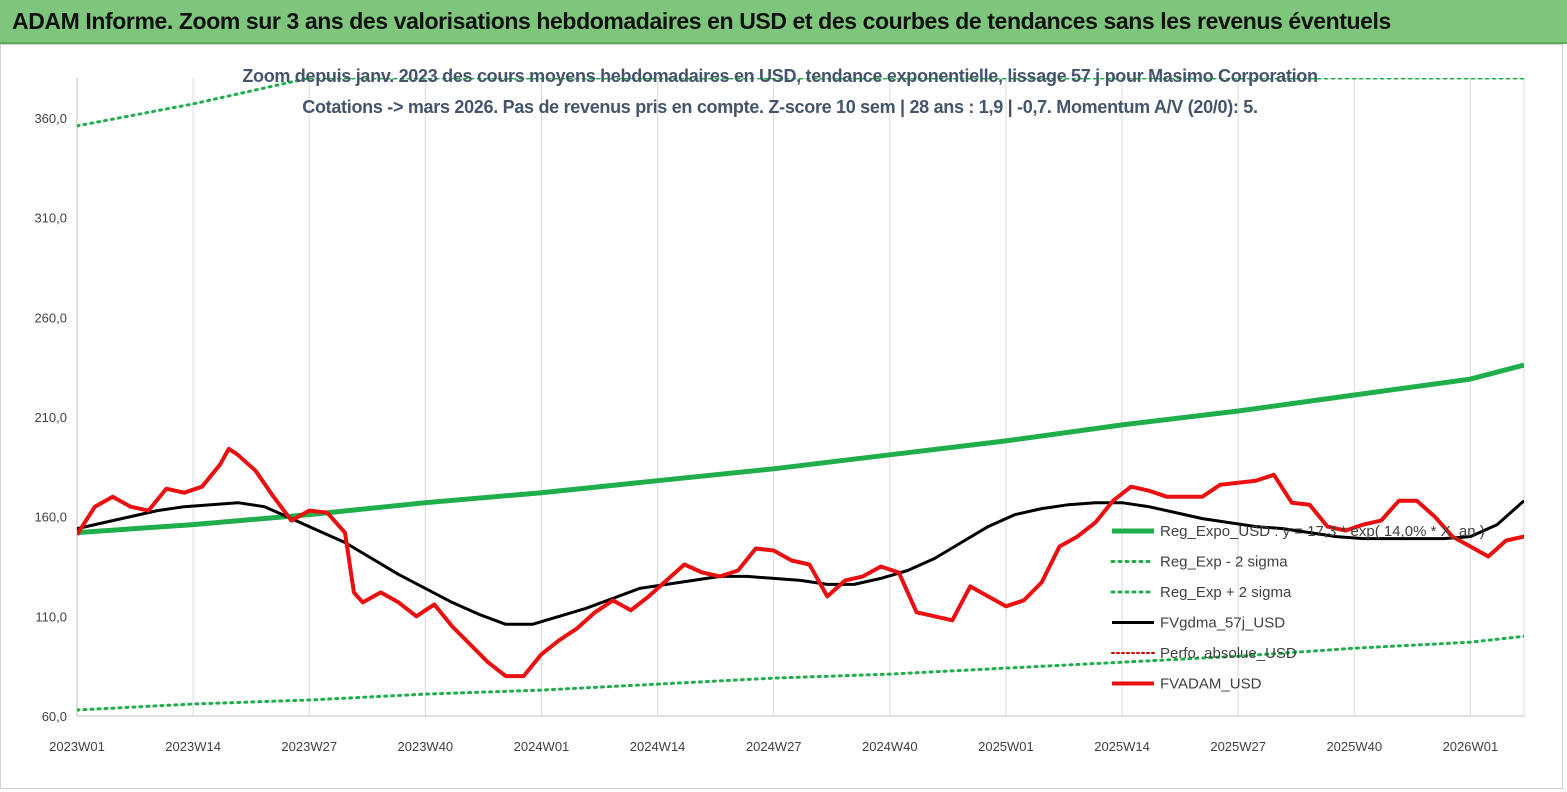 This screenshot has height=792, width=1567. Describe the element at coordinates (890, 746) in the screenshot. I see `x-tick-label: 2024W40` at that location.